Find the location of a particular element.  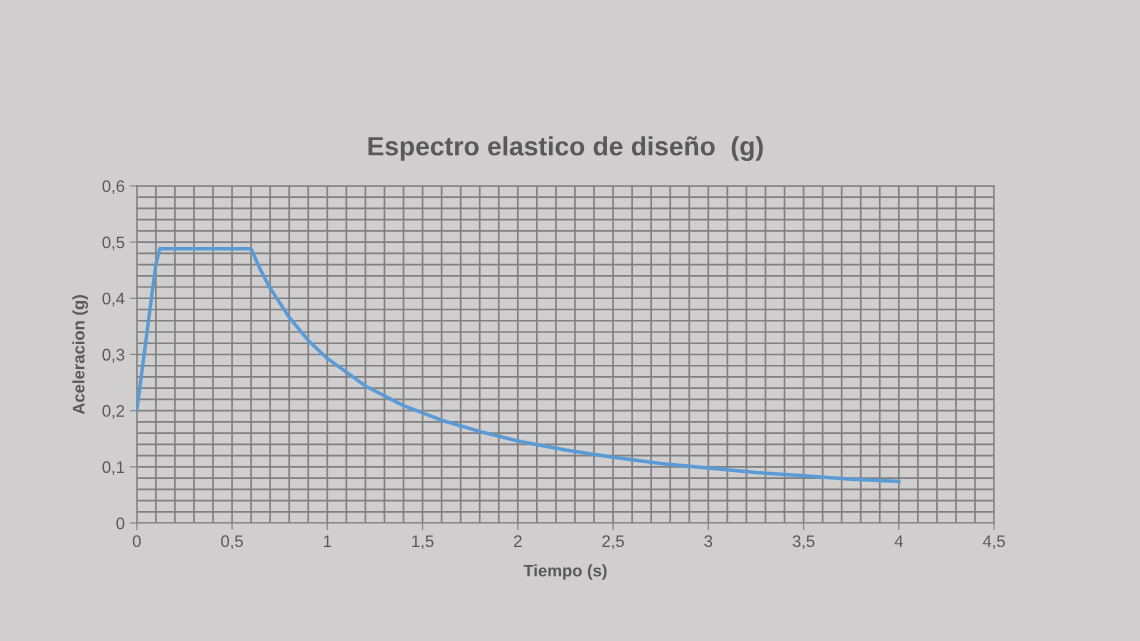

y-tick-label: 0,5 is located at coordinates (113, 243).